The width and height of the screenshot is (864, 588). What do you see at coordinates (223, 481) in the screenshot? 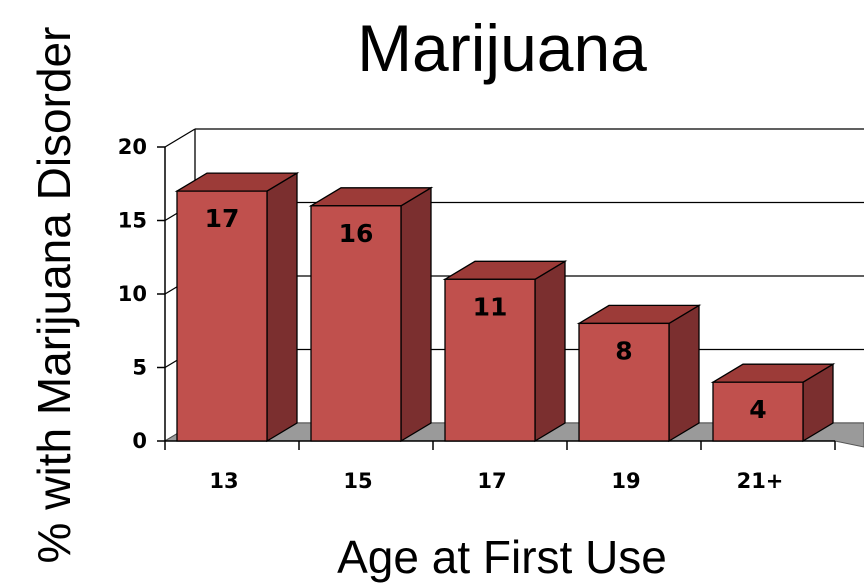
I see `x-tick-label-13: 13` at bounding box center [223, 481].